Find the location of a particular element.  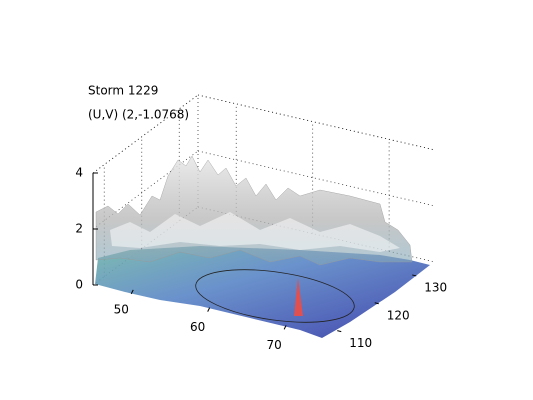

surface-floor is located at coordinates (262, 292).